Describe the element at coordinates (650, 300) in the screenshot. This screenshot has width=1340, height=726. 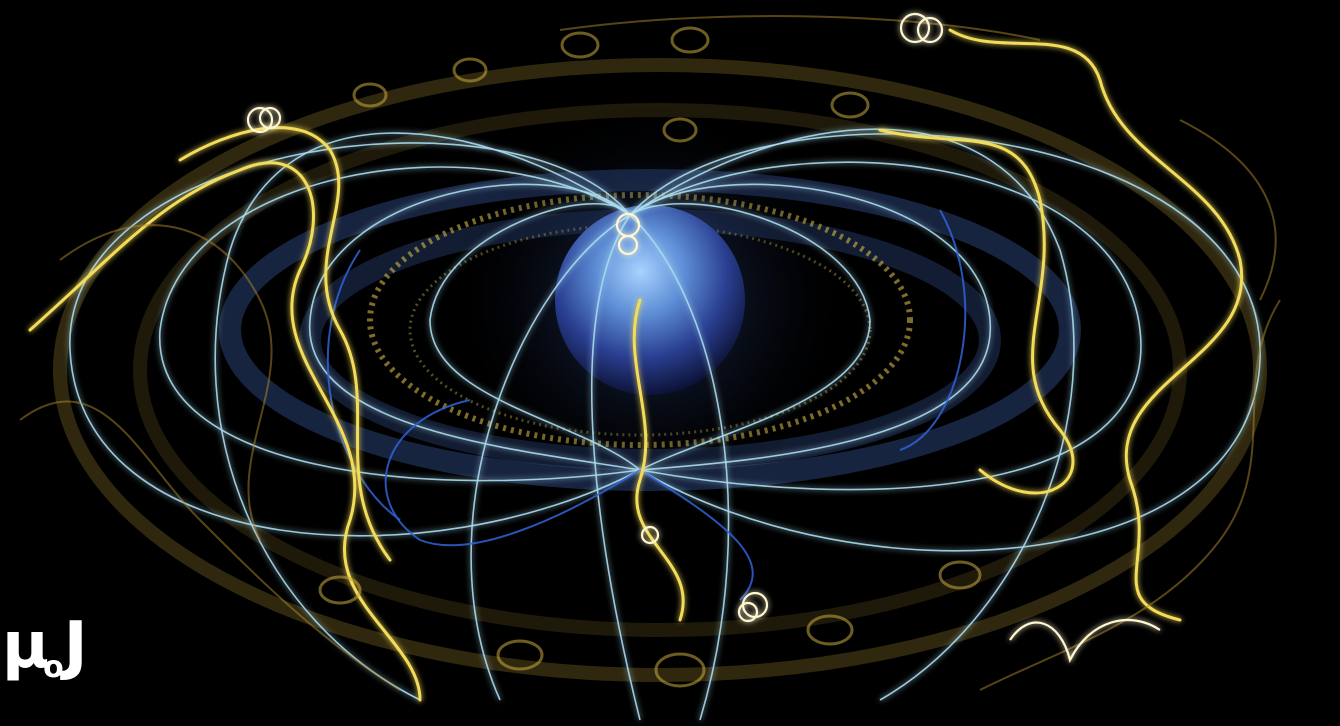
I see `planet` at that location.